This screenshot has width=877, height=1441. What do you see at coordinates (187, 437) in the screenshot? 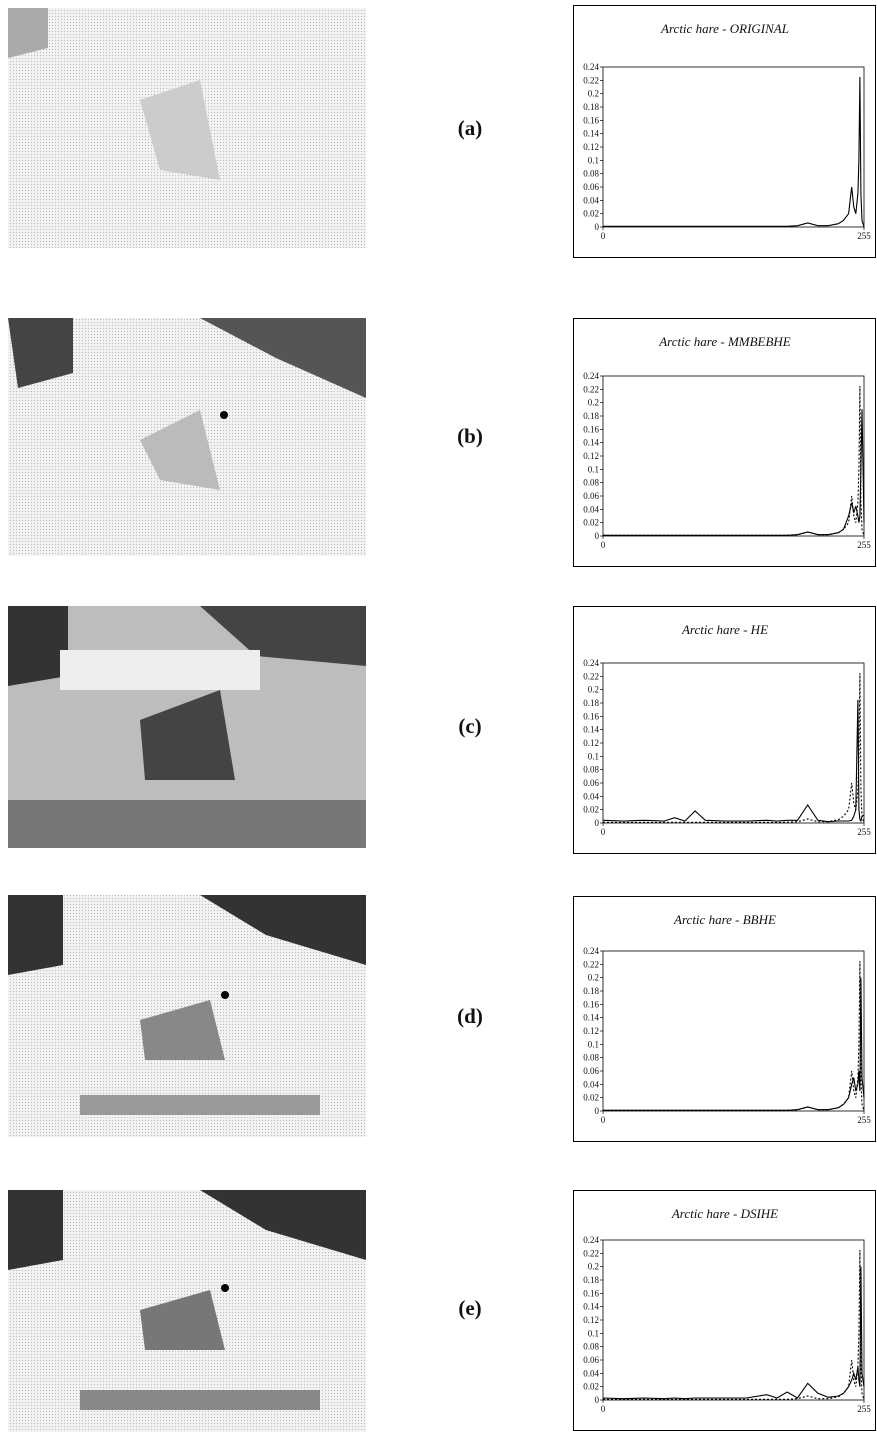
I see `photo-b` at bounding box center [187, 437].